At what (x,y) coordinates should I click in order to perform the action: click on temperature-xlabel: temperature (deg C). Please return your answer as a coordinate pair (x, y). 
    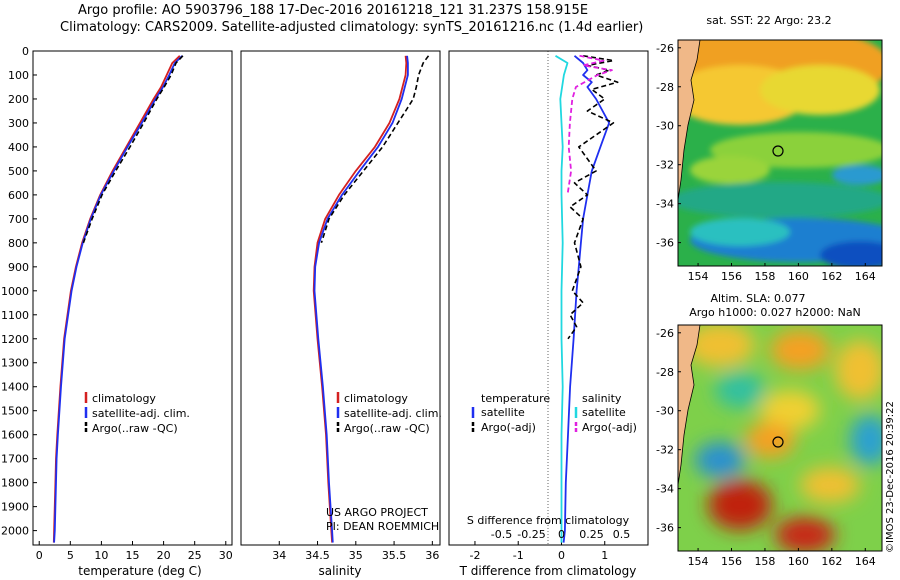
    Looking at the image, I should click on (139, 571).